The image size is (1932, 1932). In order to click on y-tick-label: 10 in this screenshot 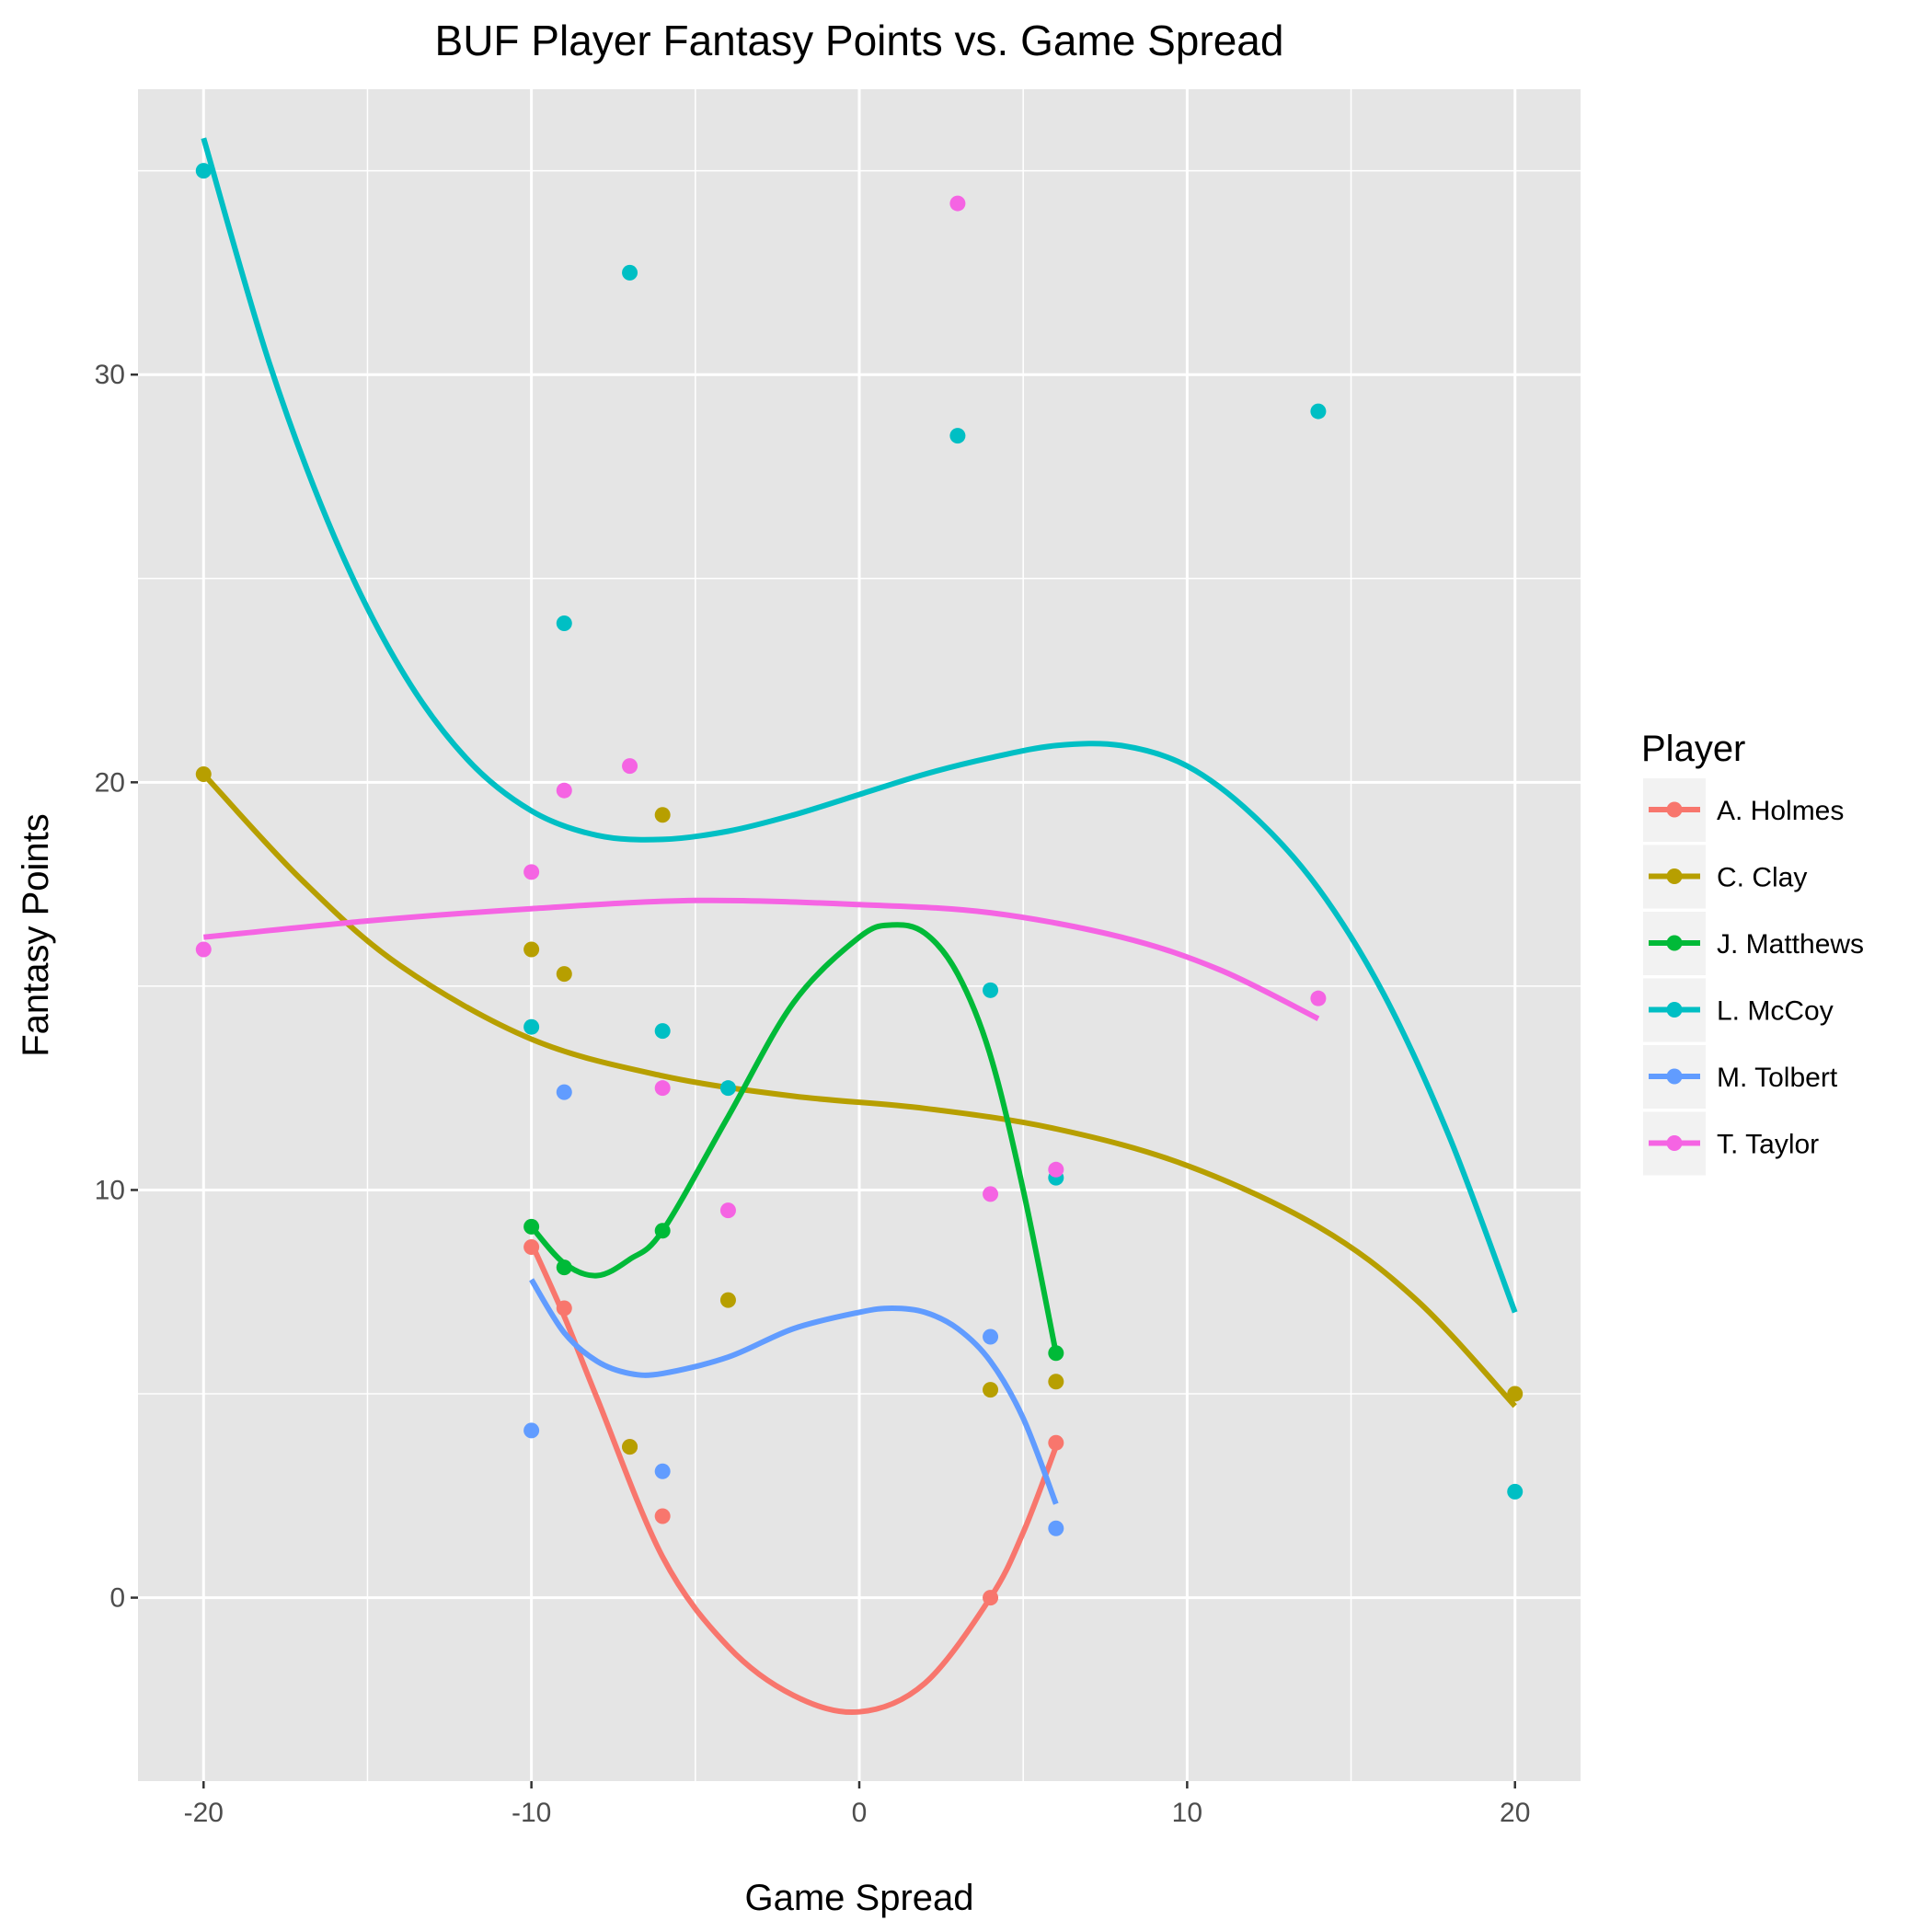, I will do `click(110, 1190)`.